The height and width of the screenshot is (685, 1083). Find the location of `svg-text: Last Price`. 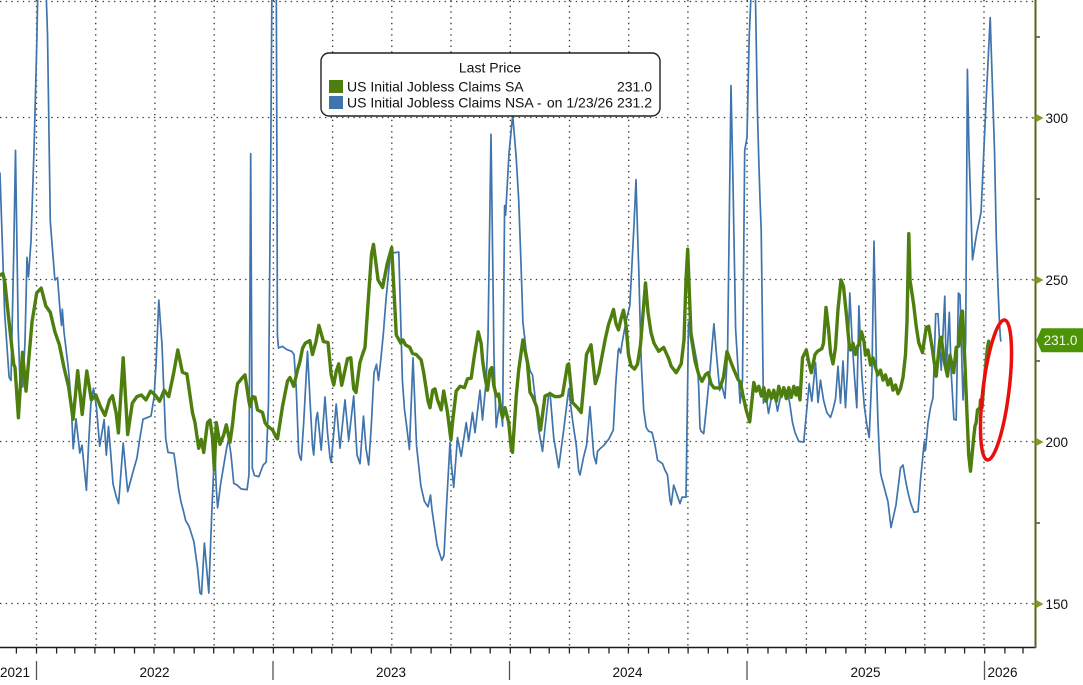

svg-text: Last Price is located at coordinates (490, 68).